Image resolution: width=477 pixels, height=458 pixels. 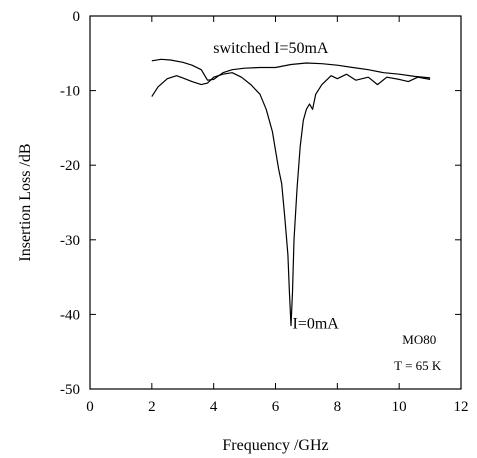 What do you see at coordinates (70, 390) in the screenshot?
I see `y-tick-label: -50` at bounding box center [70, 390].